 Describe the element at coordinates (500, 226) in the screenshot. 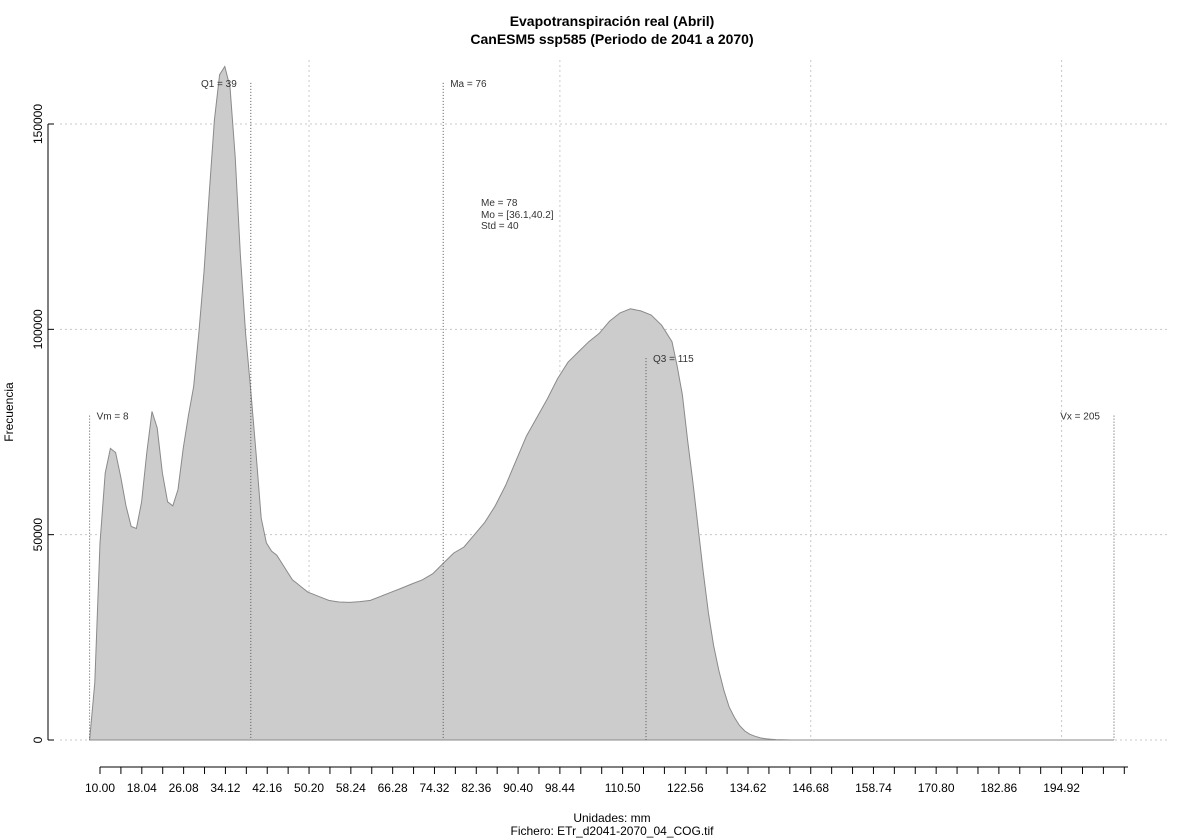

I see `stat-std: Std = 40` at that location.